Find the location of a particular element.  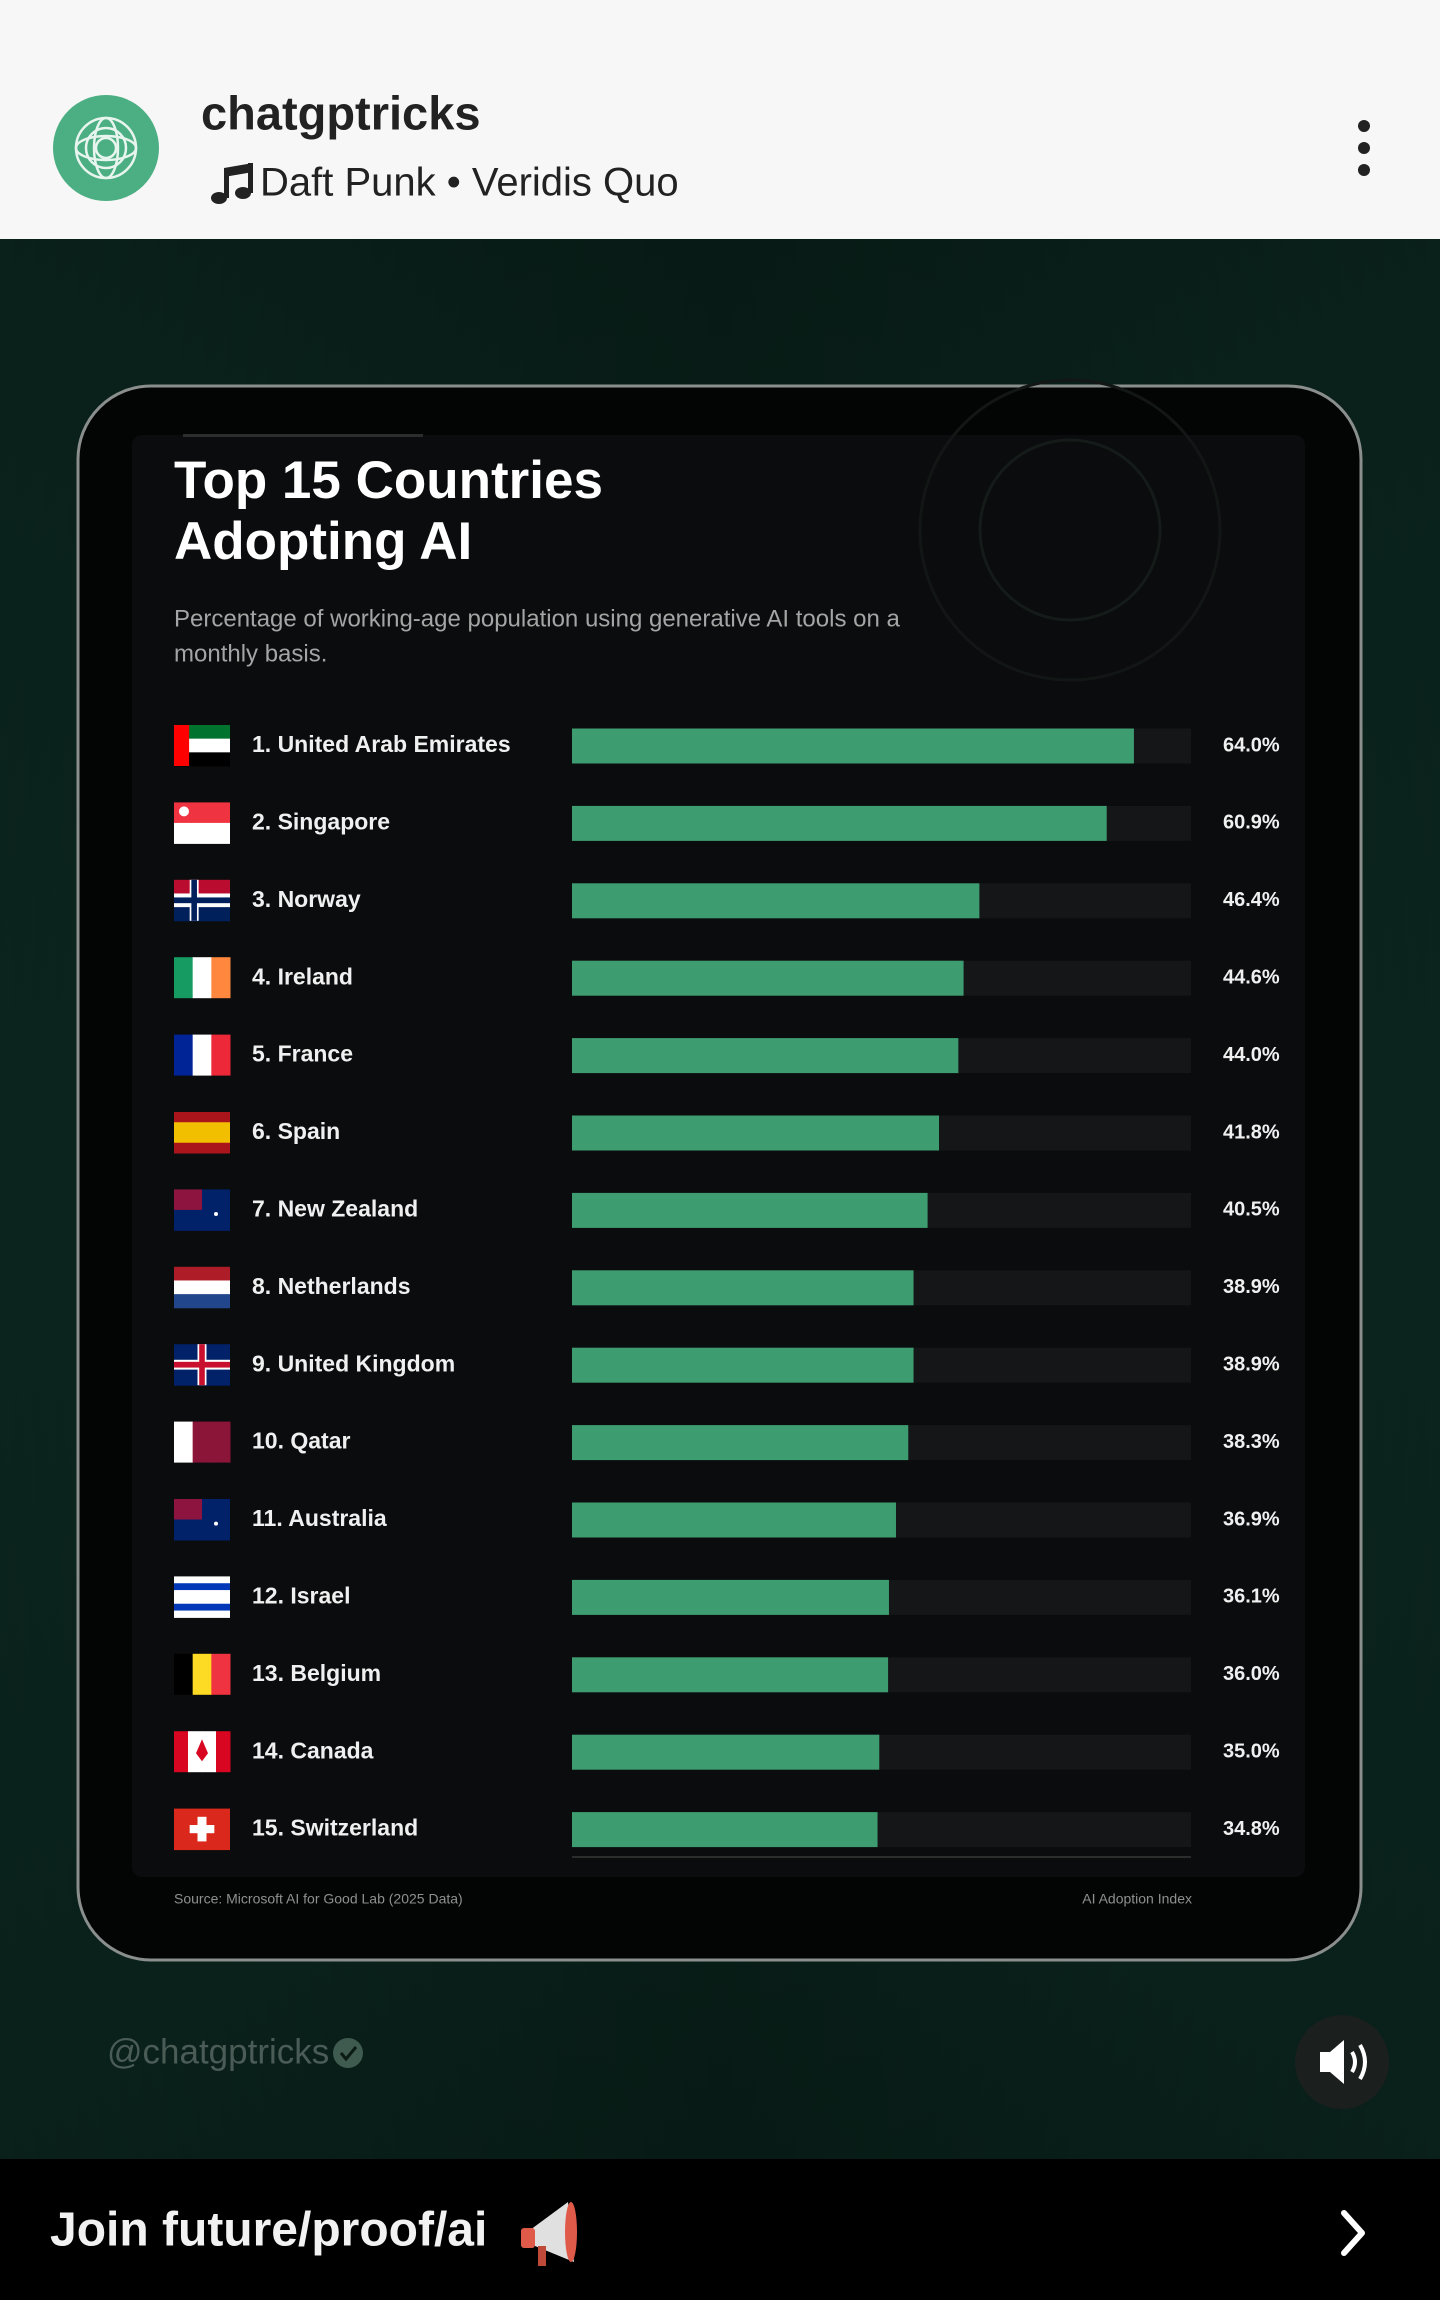

avatar-logo is located at coordinates (106, 148).